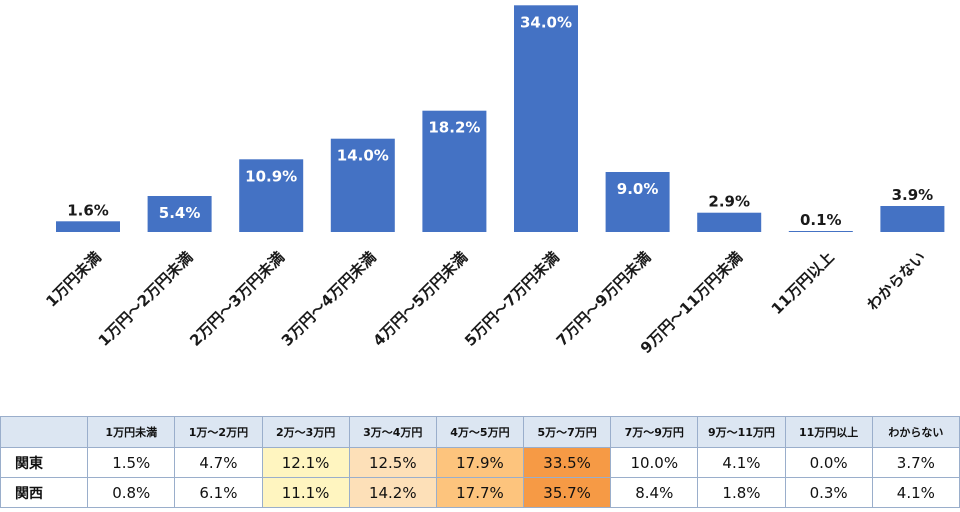 This screenshot has height=512, width=960. I want to click on table-header-cell: 11万円以上, so click(828, 432).